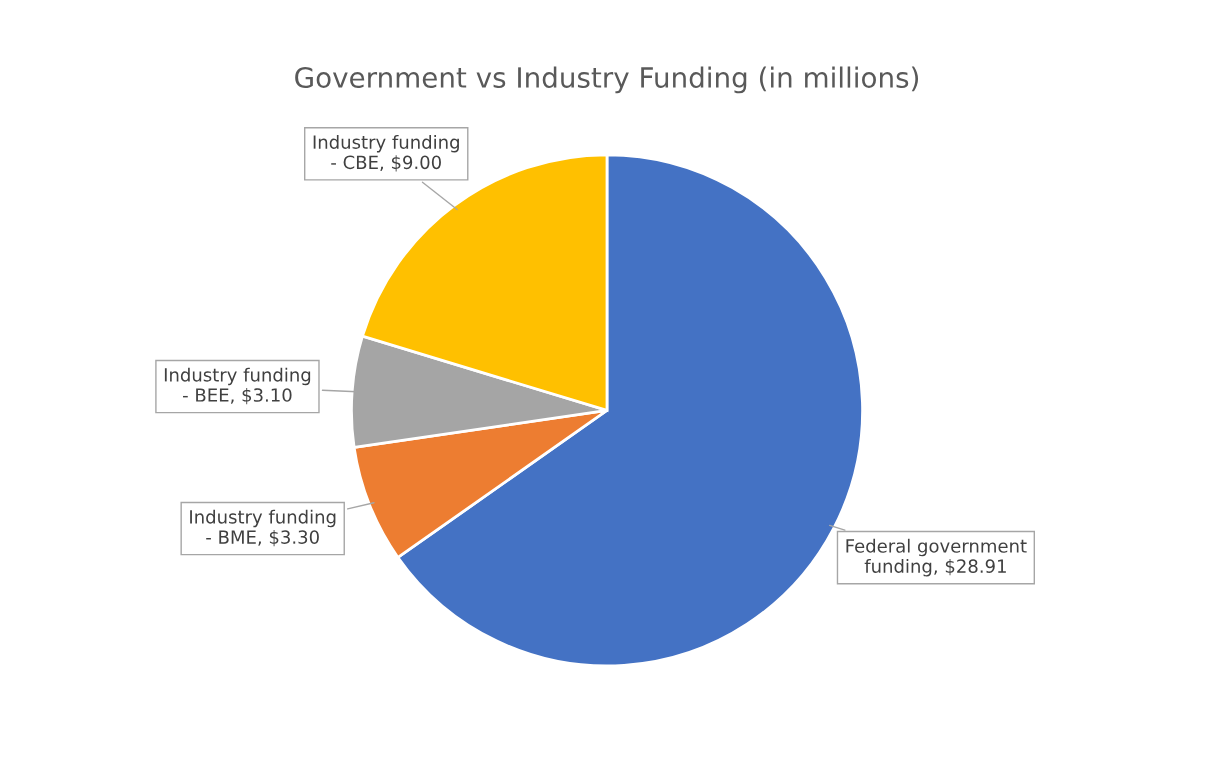  Describe the element at coordinates (237, 386) in the screenshot. I see `slice-label: Industry funding - BEE, $3.10` at that location.